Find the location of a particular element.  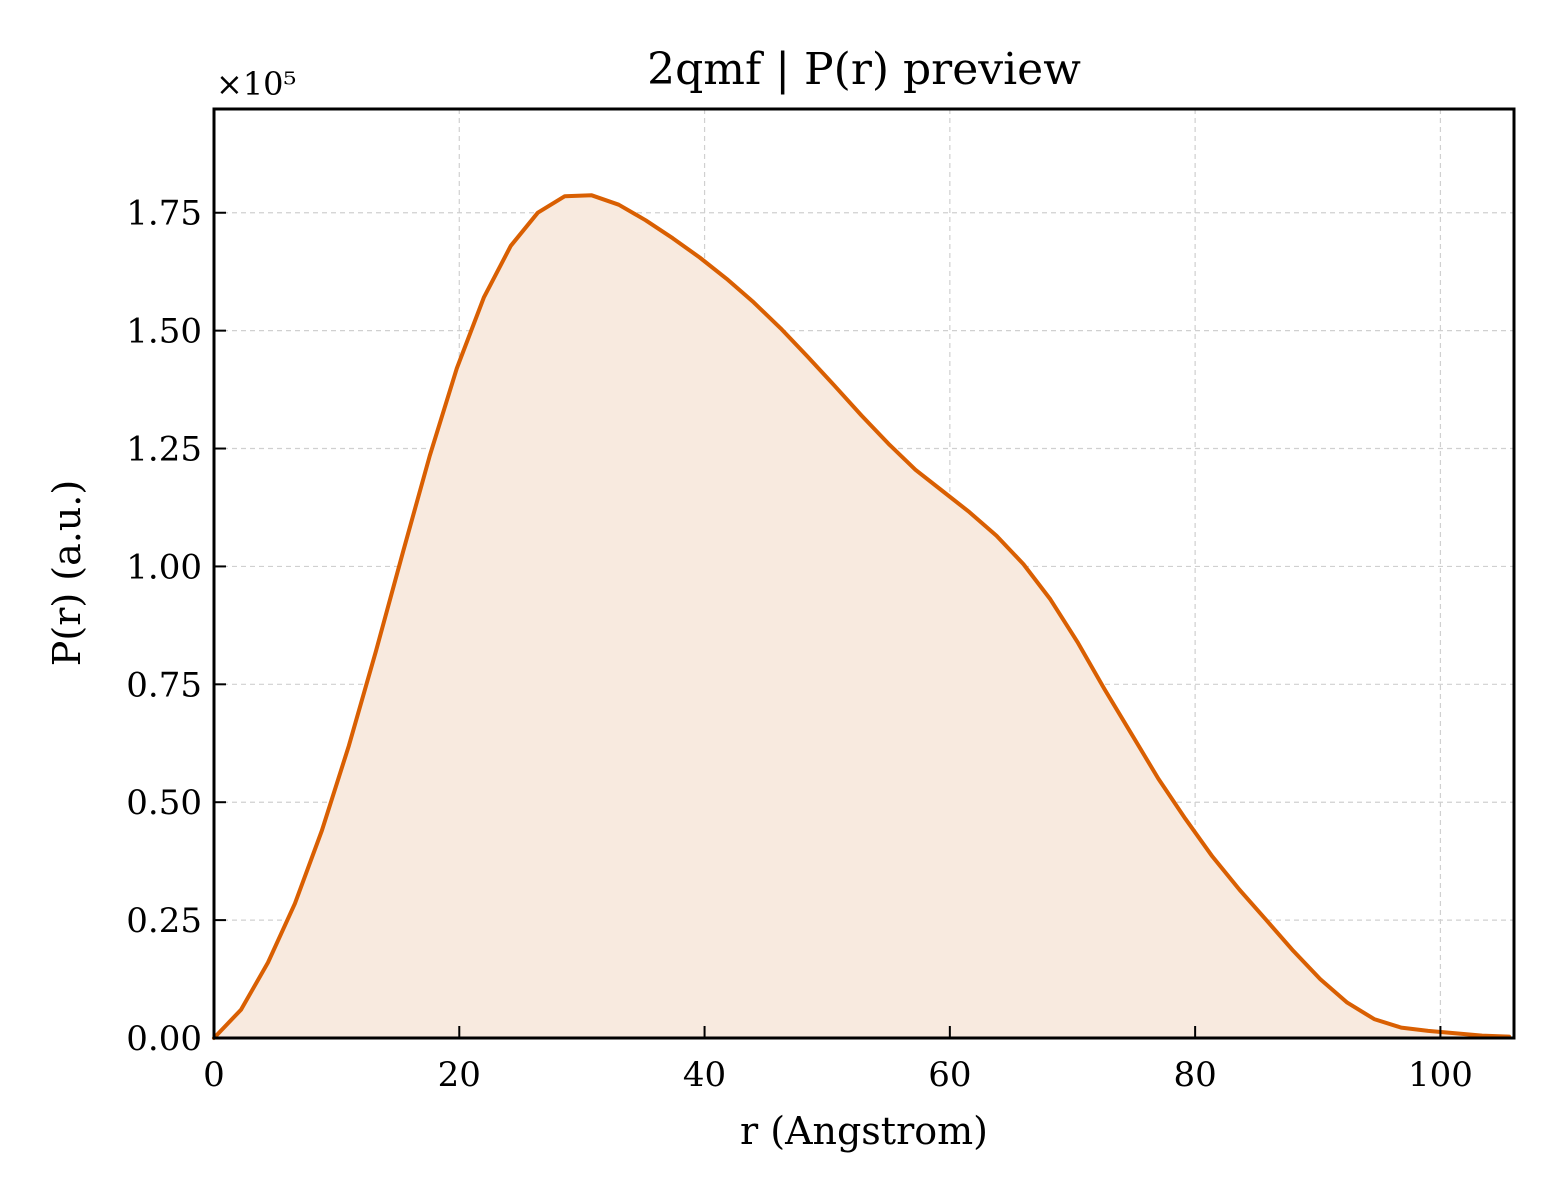

x-tick-label: 60 is located at coordinates (949, 1075).